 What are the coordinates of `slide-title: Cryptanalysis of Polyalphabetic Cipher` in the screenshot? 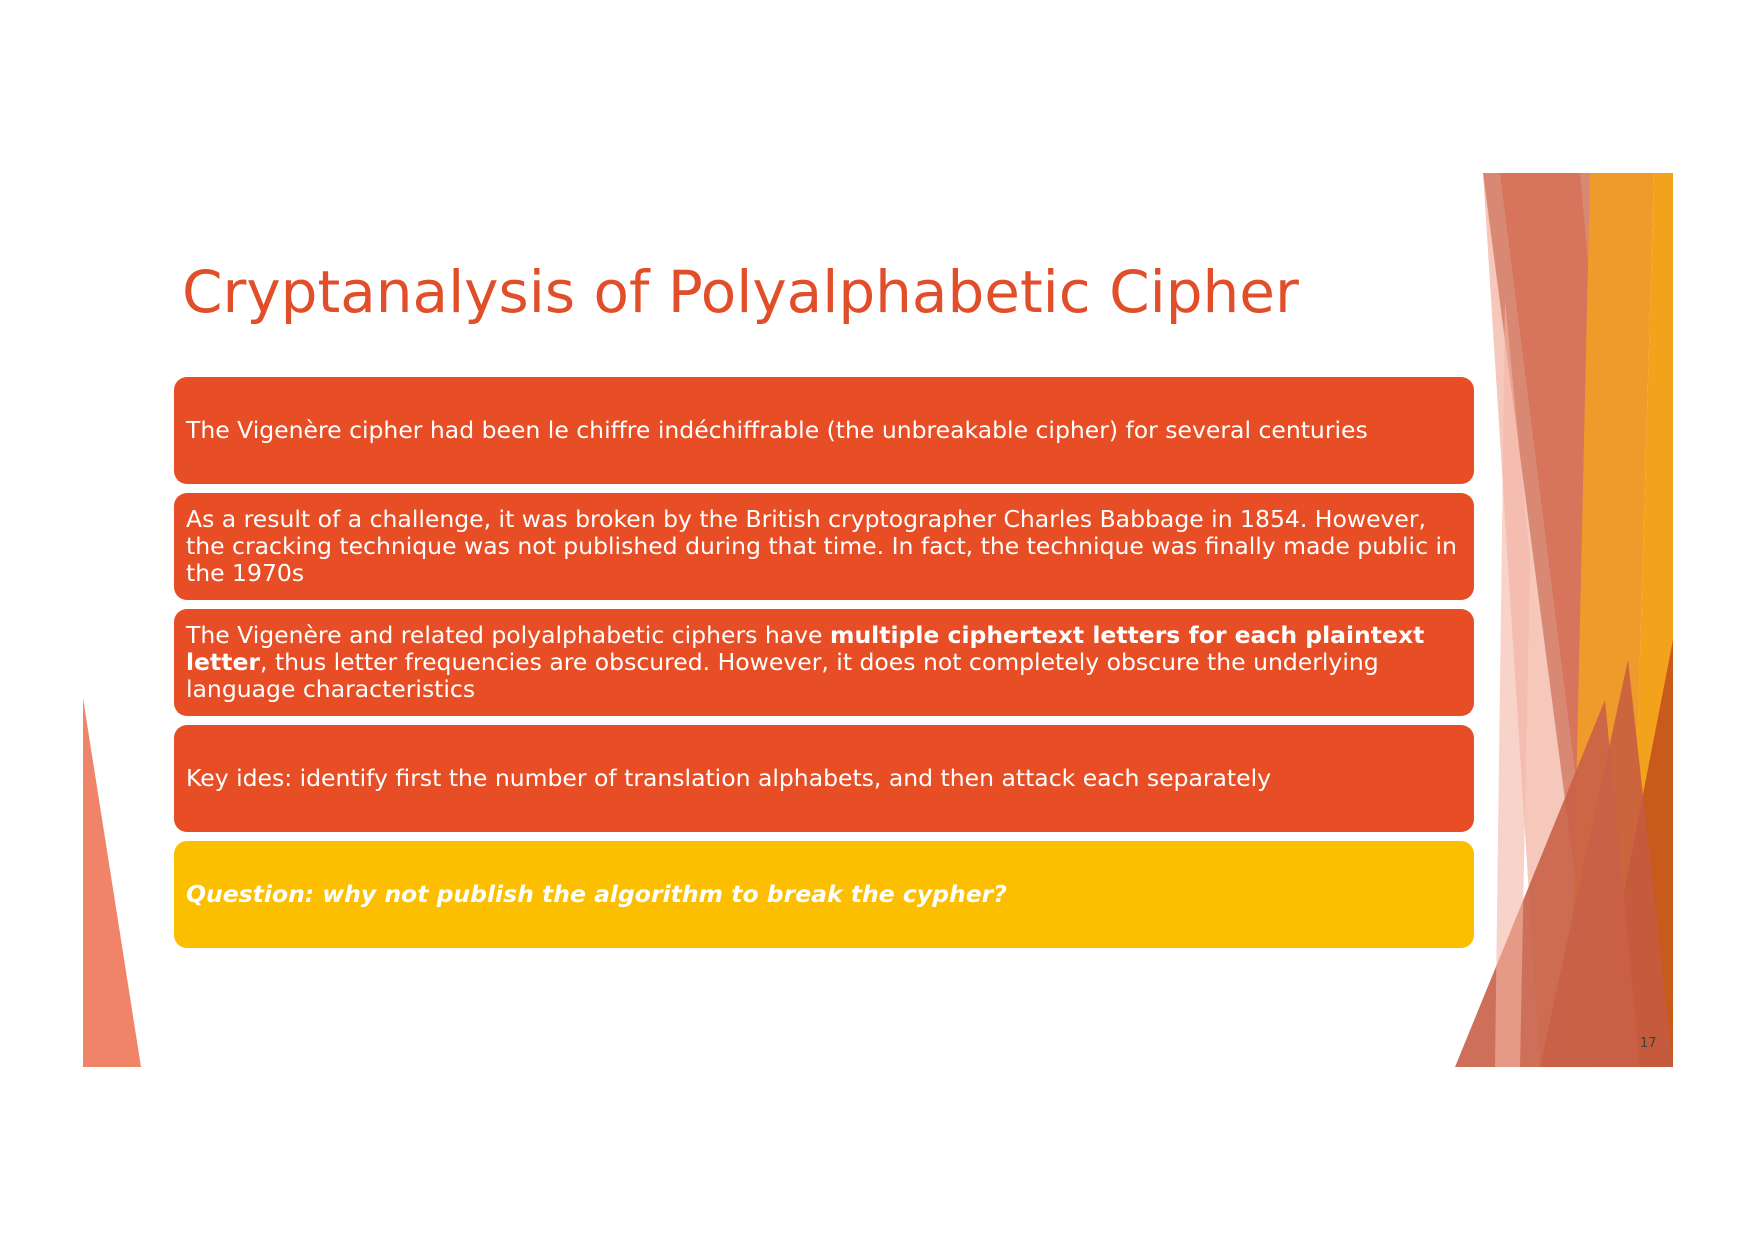 It's located at (740, 292).